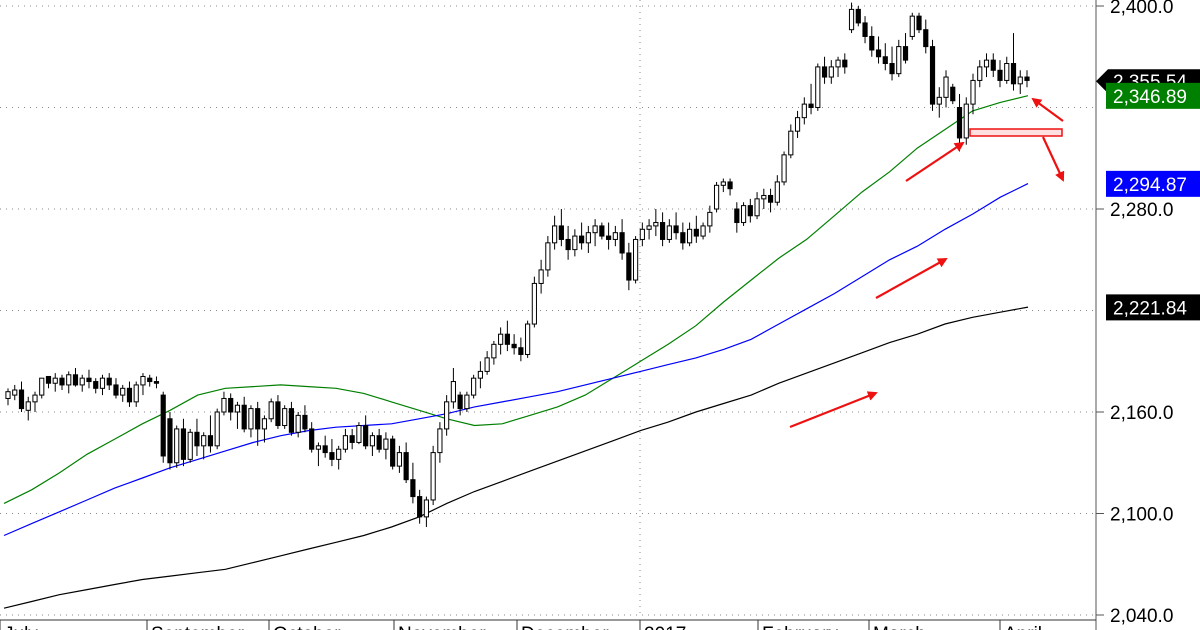  I want to click on price-axis: 2,040.0 2,100.0 2,160.0 2,280.0 2,400.0, so click(1134, 315).